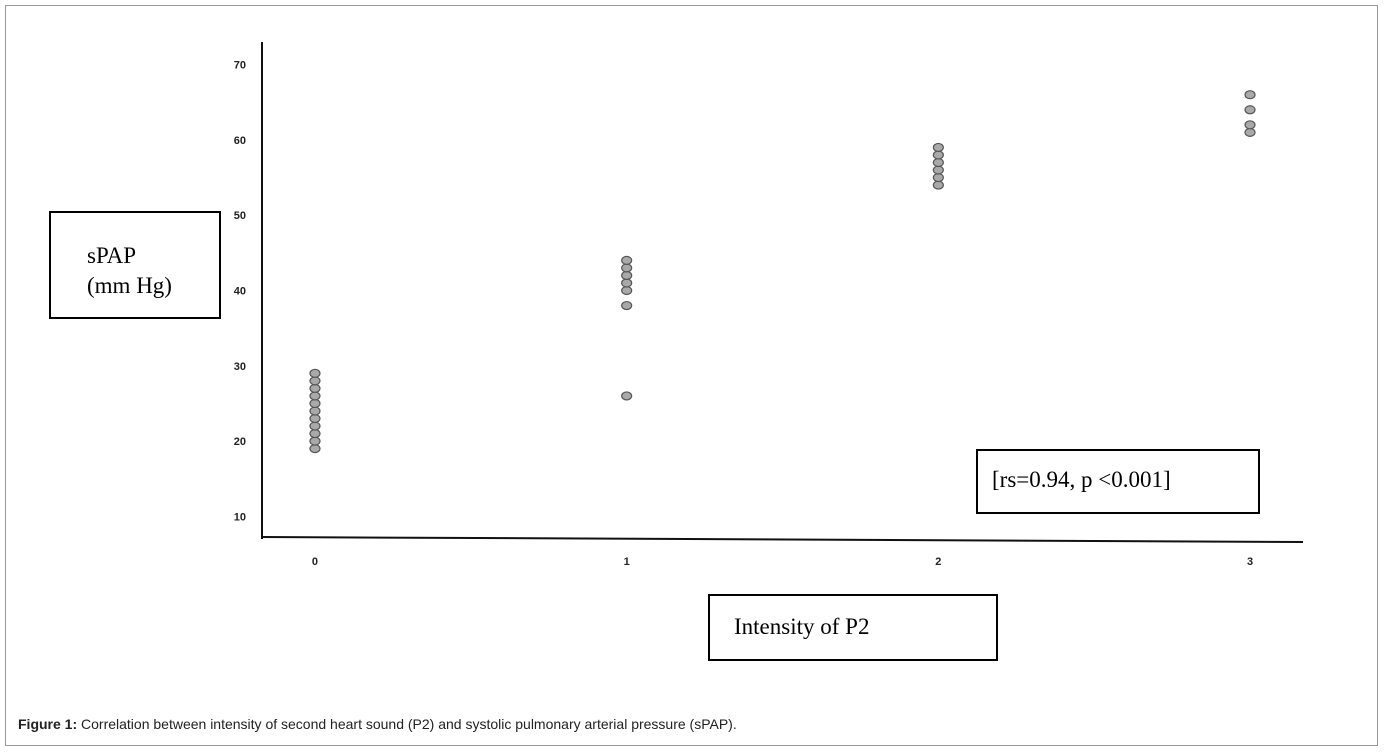  Describe the element at coordinates (1081, 479) in the screenshot. I see `correlation-annotation: [rs=0.94, p <0.001]` at that location.